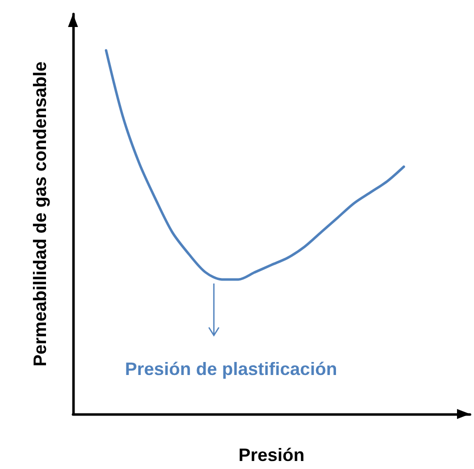 The height and width of the screenshot is (469, 474). I want to click on x-axis-title: Presión, so click(271, 455).